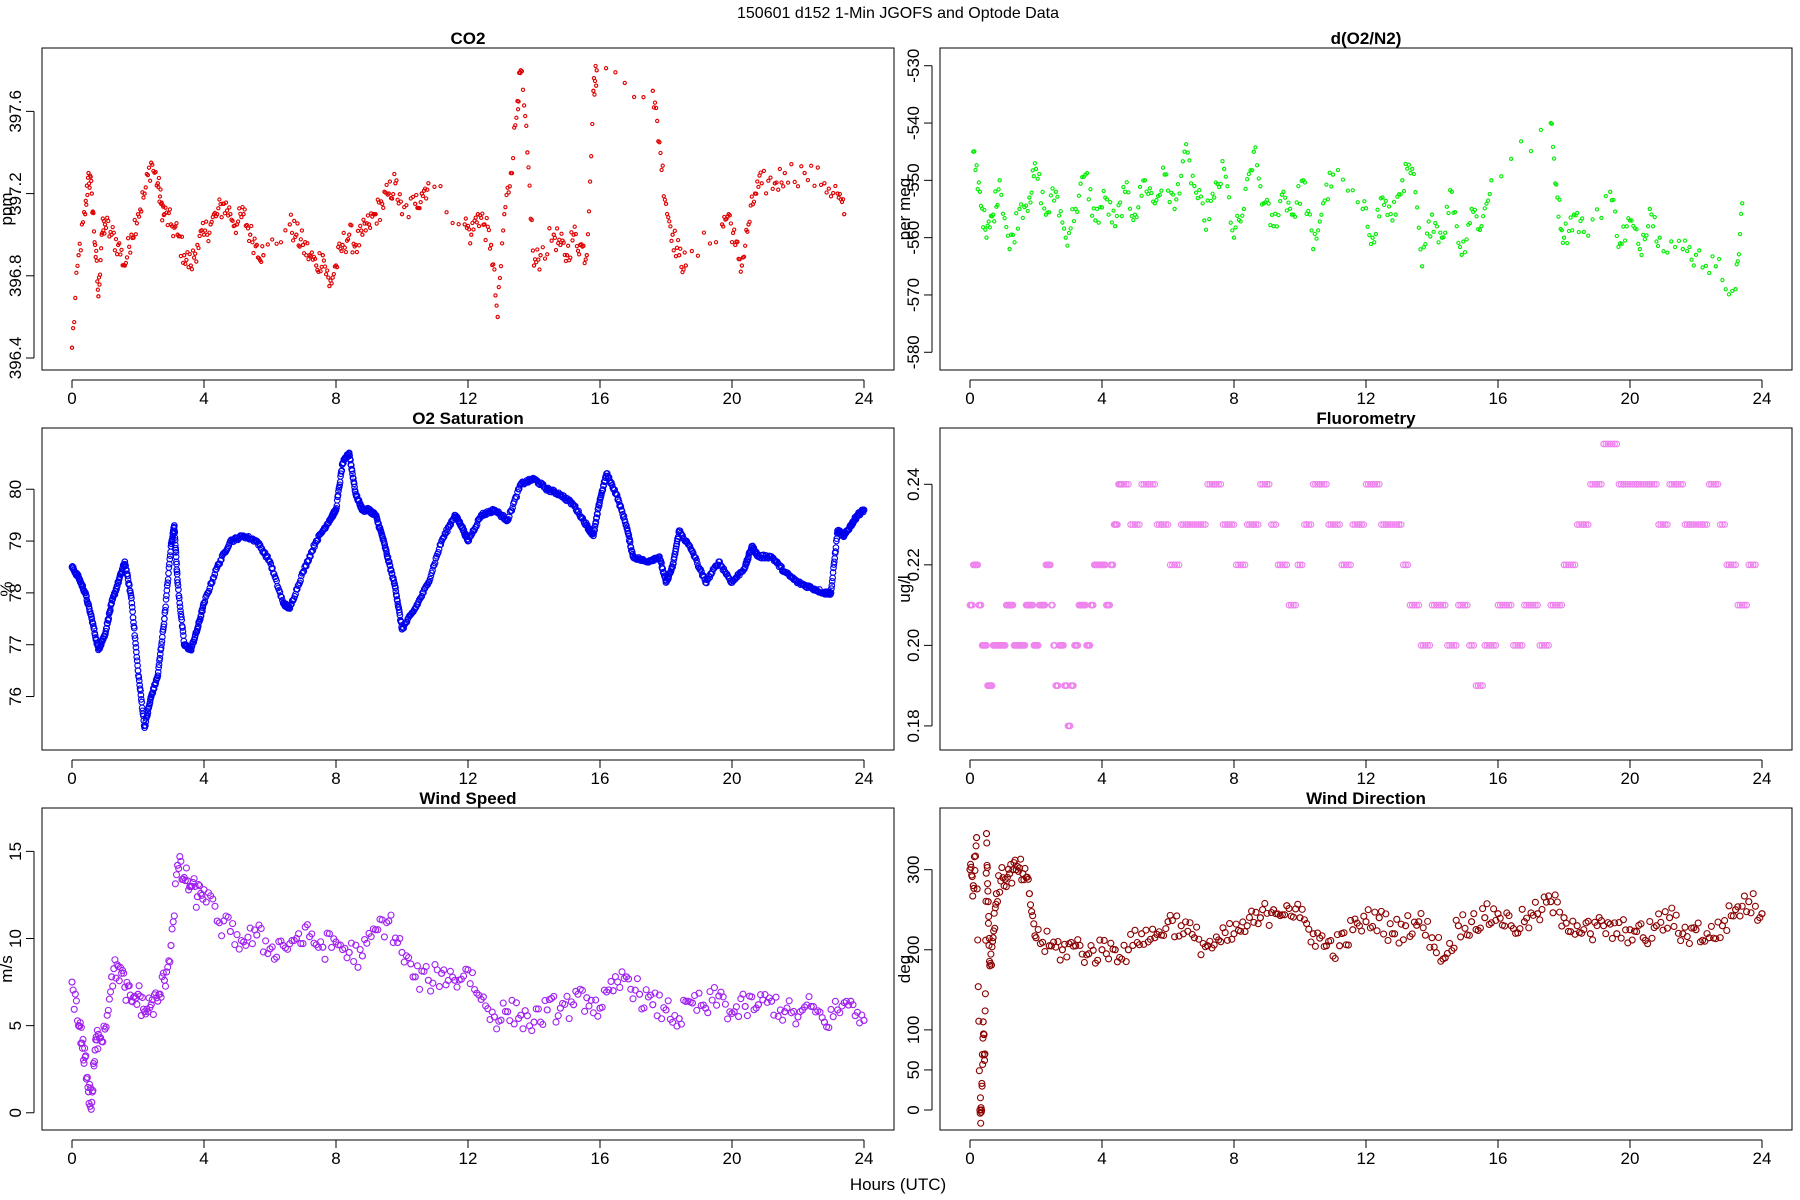  Describe the element at coordinates (1630, 778) in the screenshot. I see `x-tick-label: 20` at that location.